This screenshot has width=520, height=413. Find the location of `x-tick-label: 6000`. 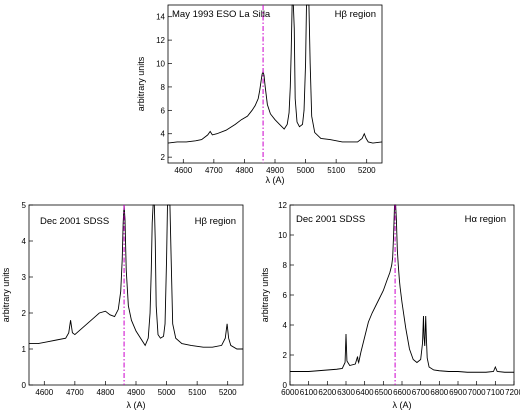

x-tick-label: 6000 is located at coordinates (290, 392).